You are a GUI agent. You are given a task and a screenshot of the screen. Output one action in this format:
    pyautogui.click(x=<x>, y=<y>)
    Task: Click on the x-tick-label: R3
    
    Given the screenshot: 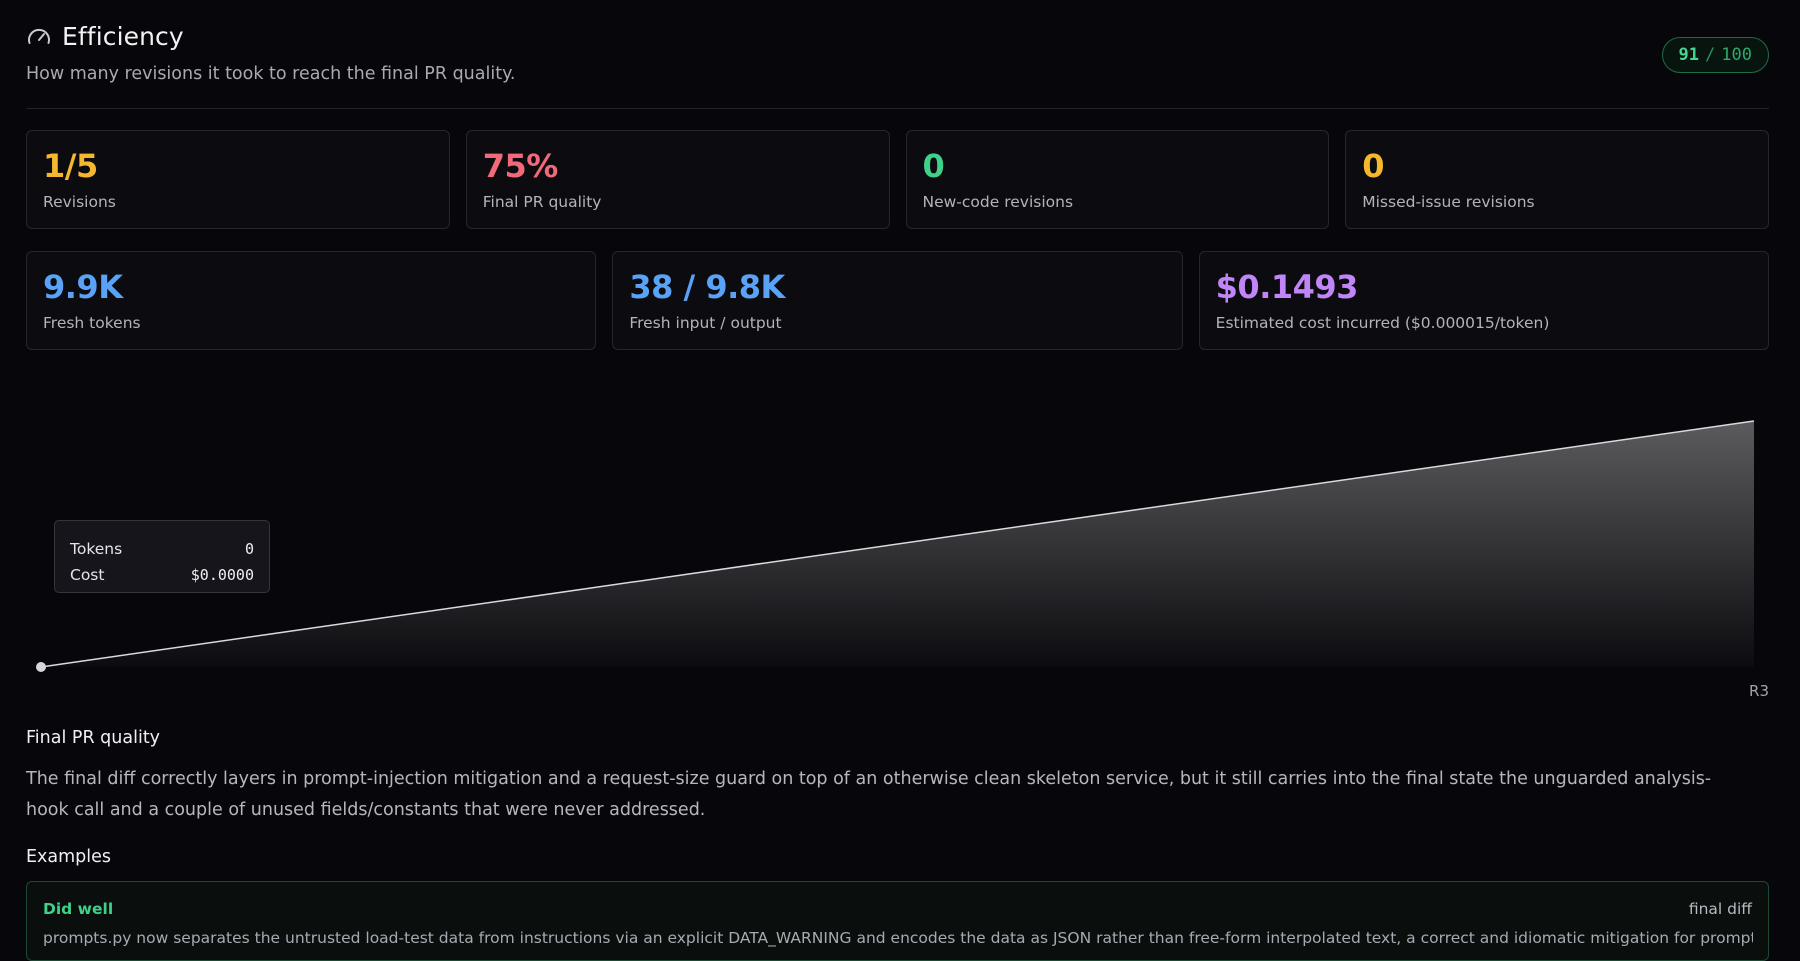 What is the action you would take?
    pyautogui.click(x=1759, y=691)
    